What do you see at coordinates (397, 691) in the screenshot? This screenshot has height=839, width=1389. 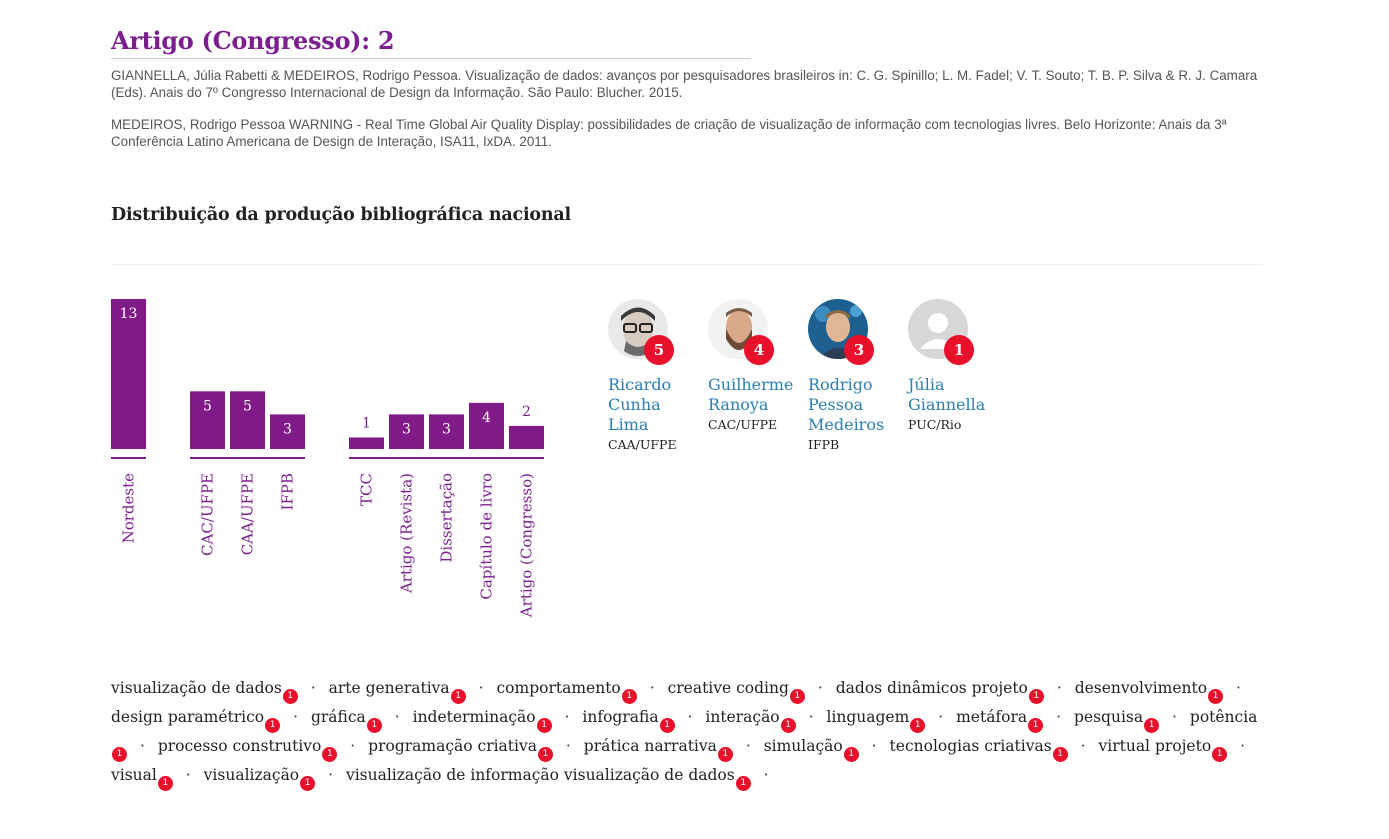 I see `keyword-link: arte generativa 1` at bounding box center [397, 691].